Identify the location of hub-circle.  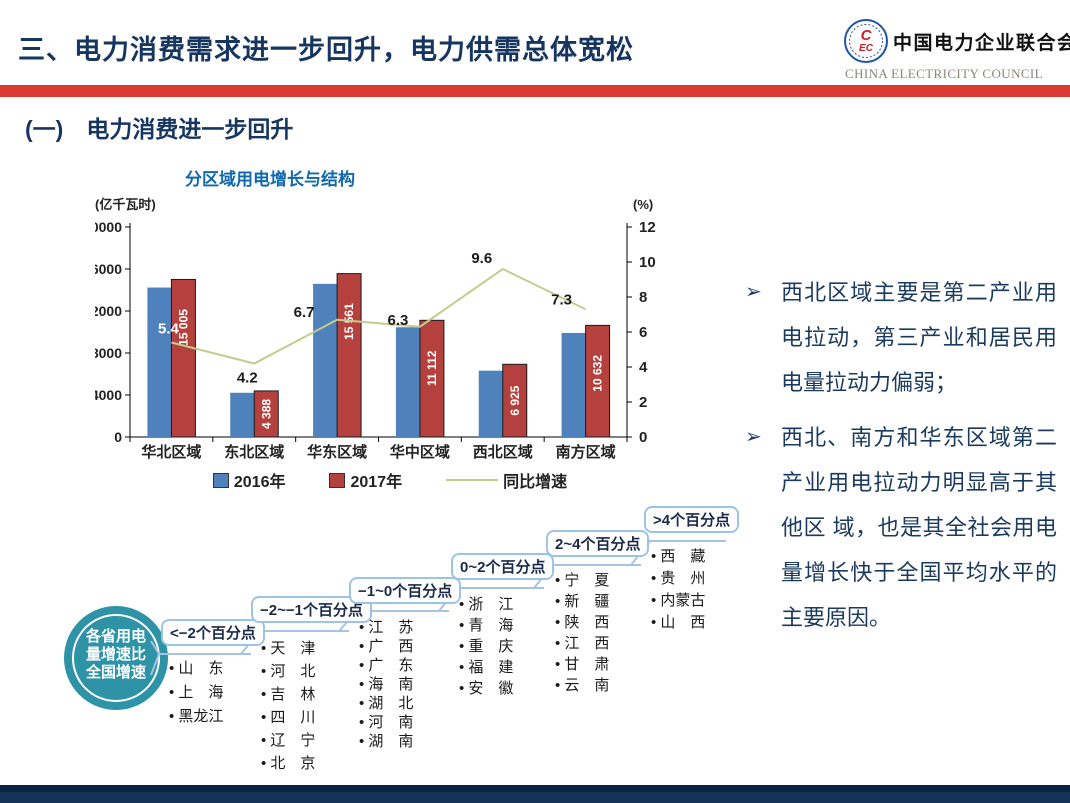
(116, 658).